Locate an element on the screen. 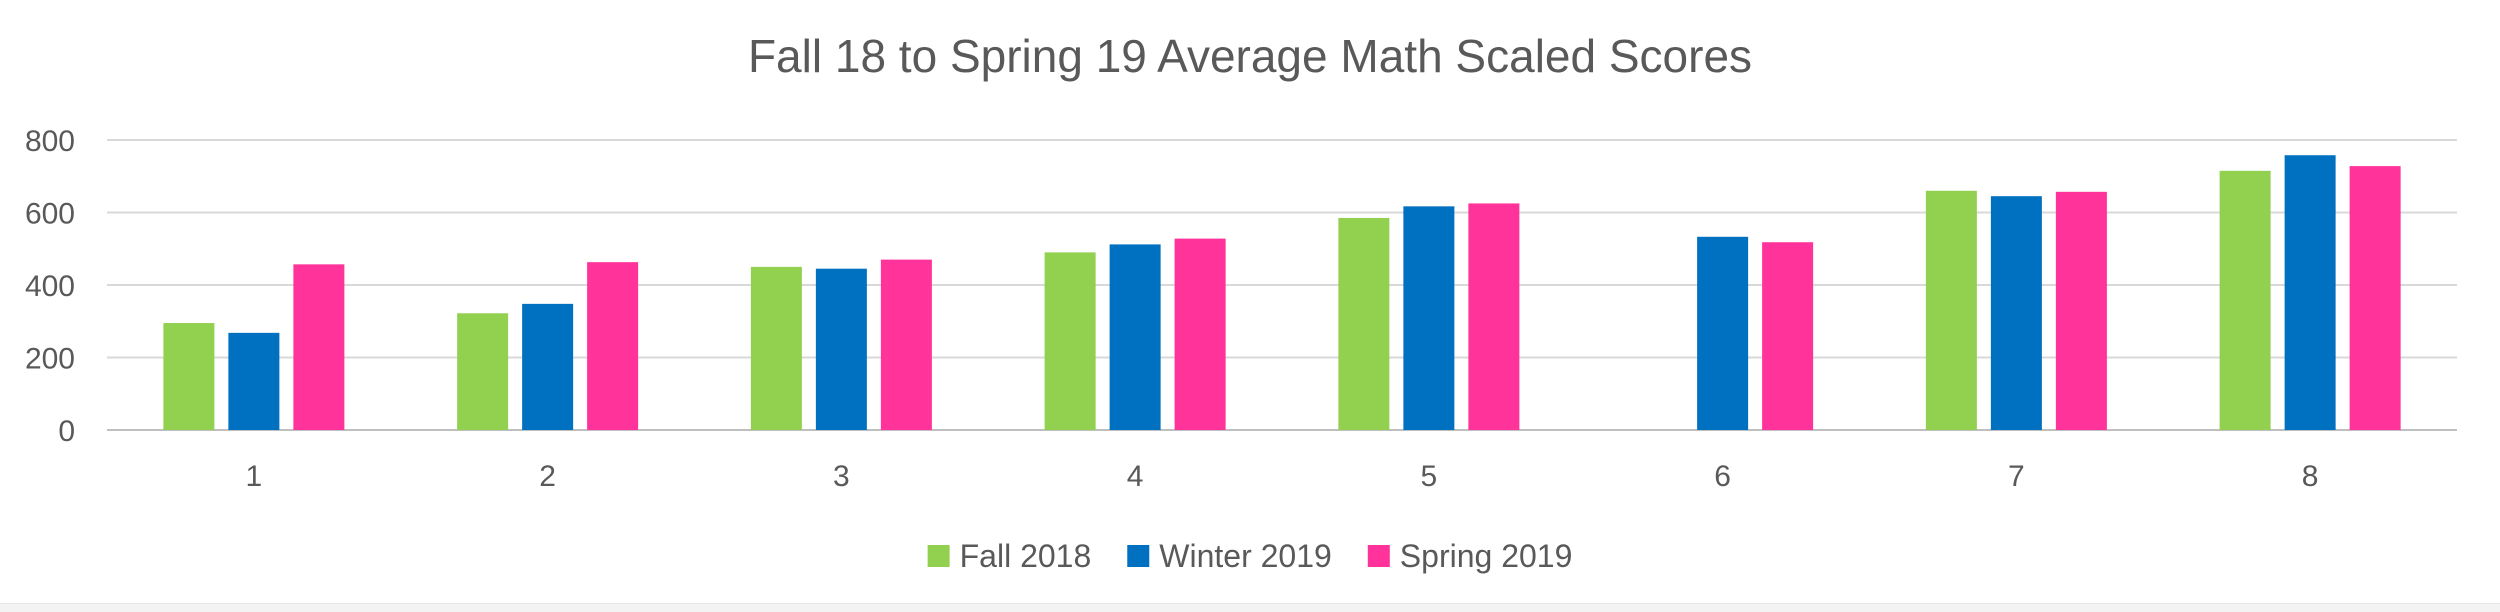  y-tick-label: 0 is located at coordinates (66, 431).